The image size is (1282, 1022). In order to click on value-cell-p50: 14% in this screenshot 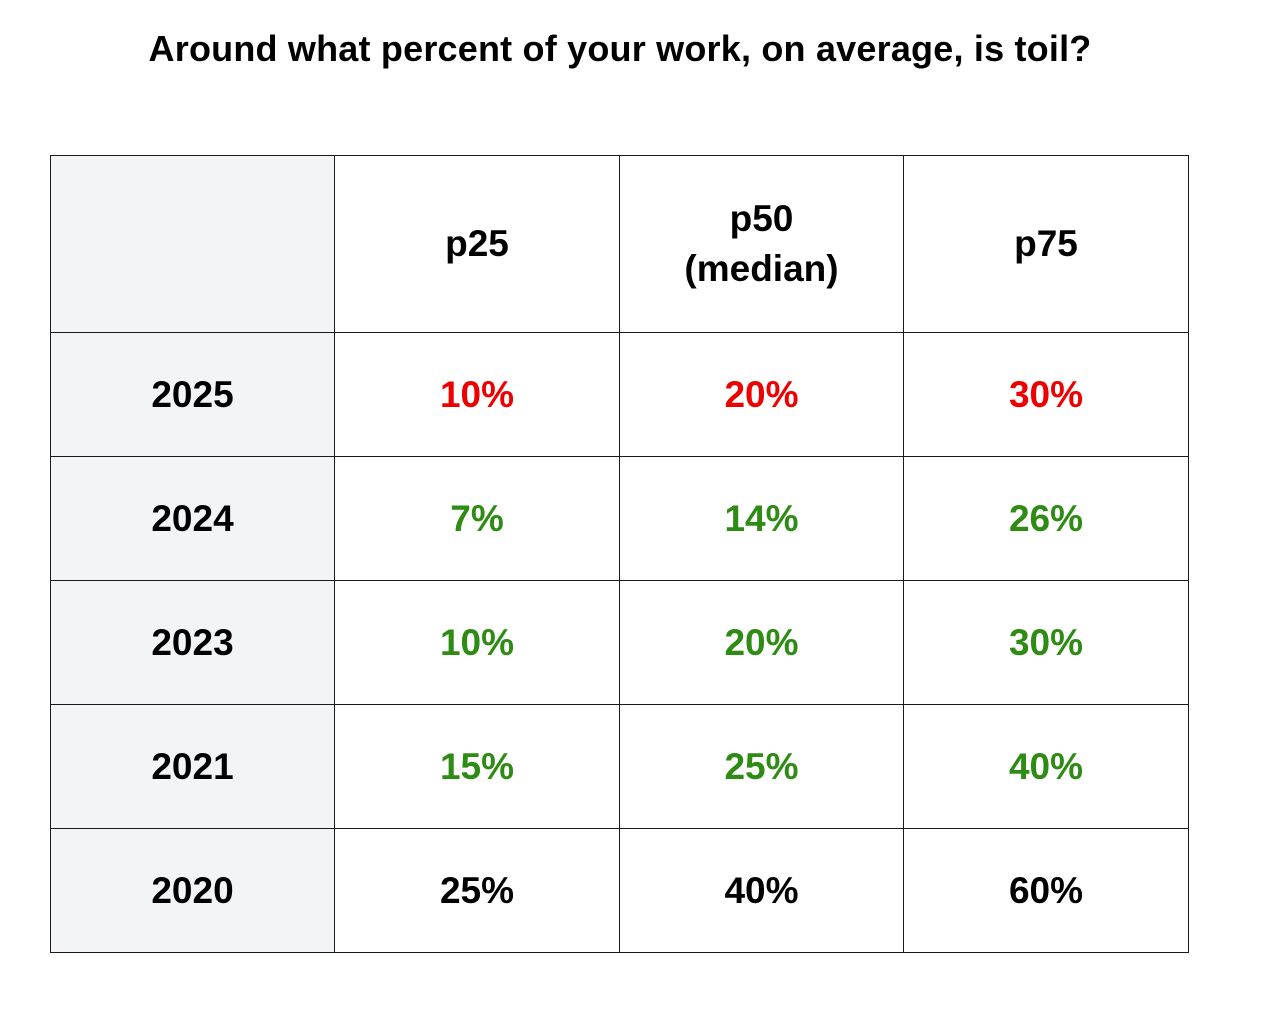, I will do `click(761, 518)`.